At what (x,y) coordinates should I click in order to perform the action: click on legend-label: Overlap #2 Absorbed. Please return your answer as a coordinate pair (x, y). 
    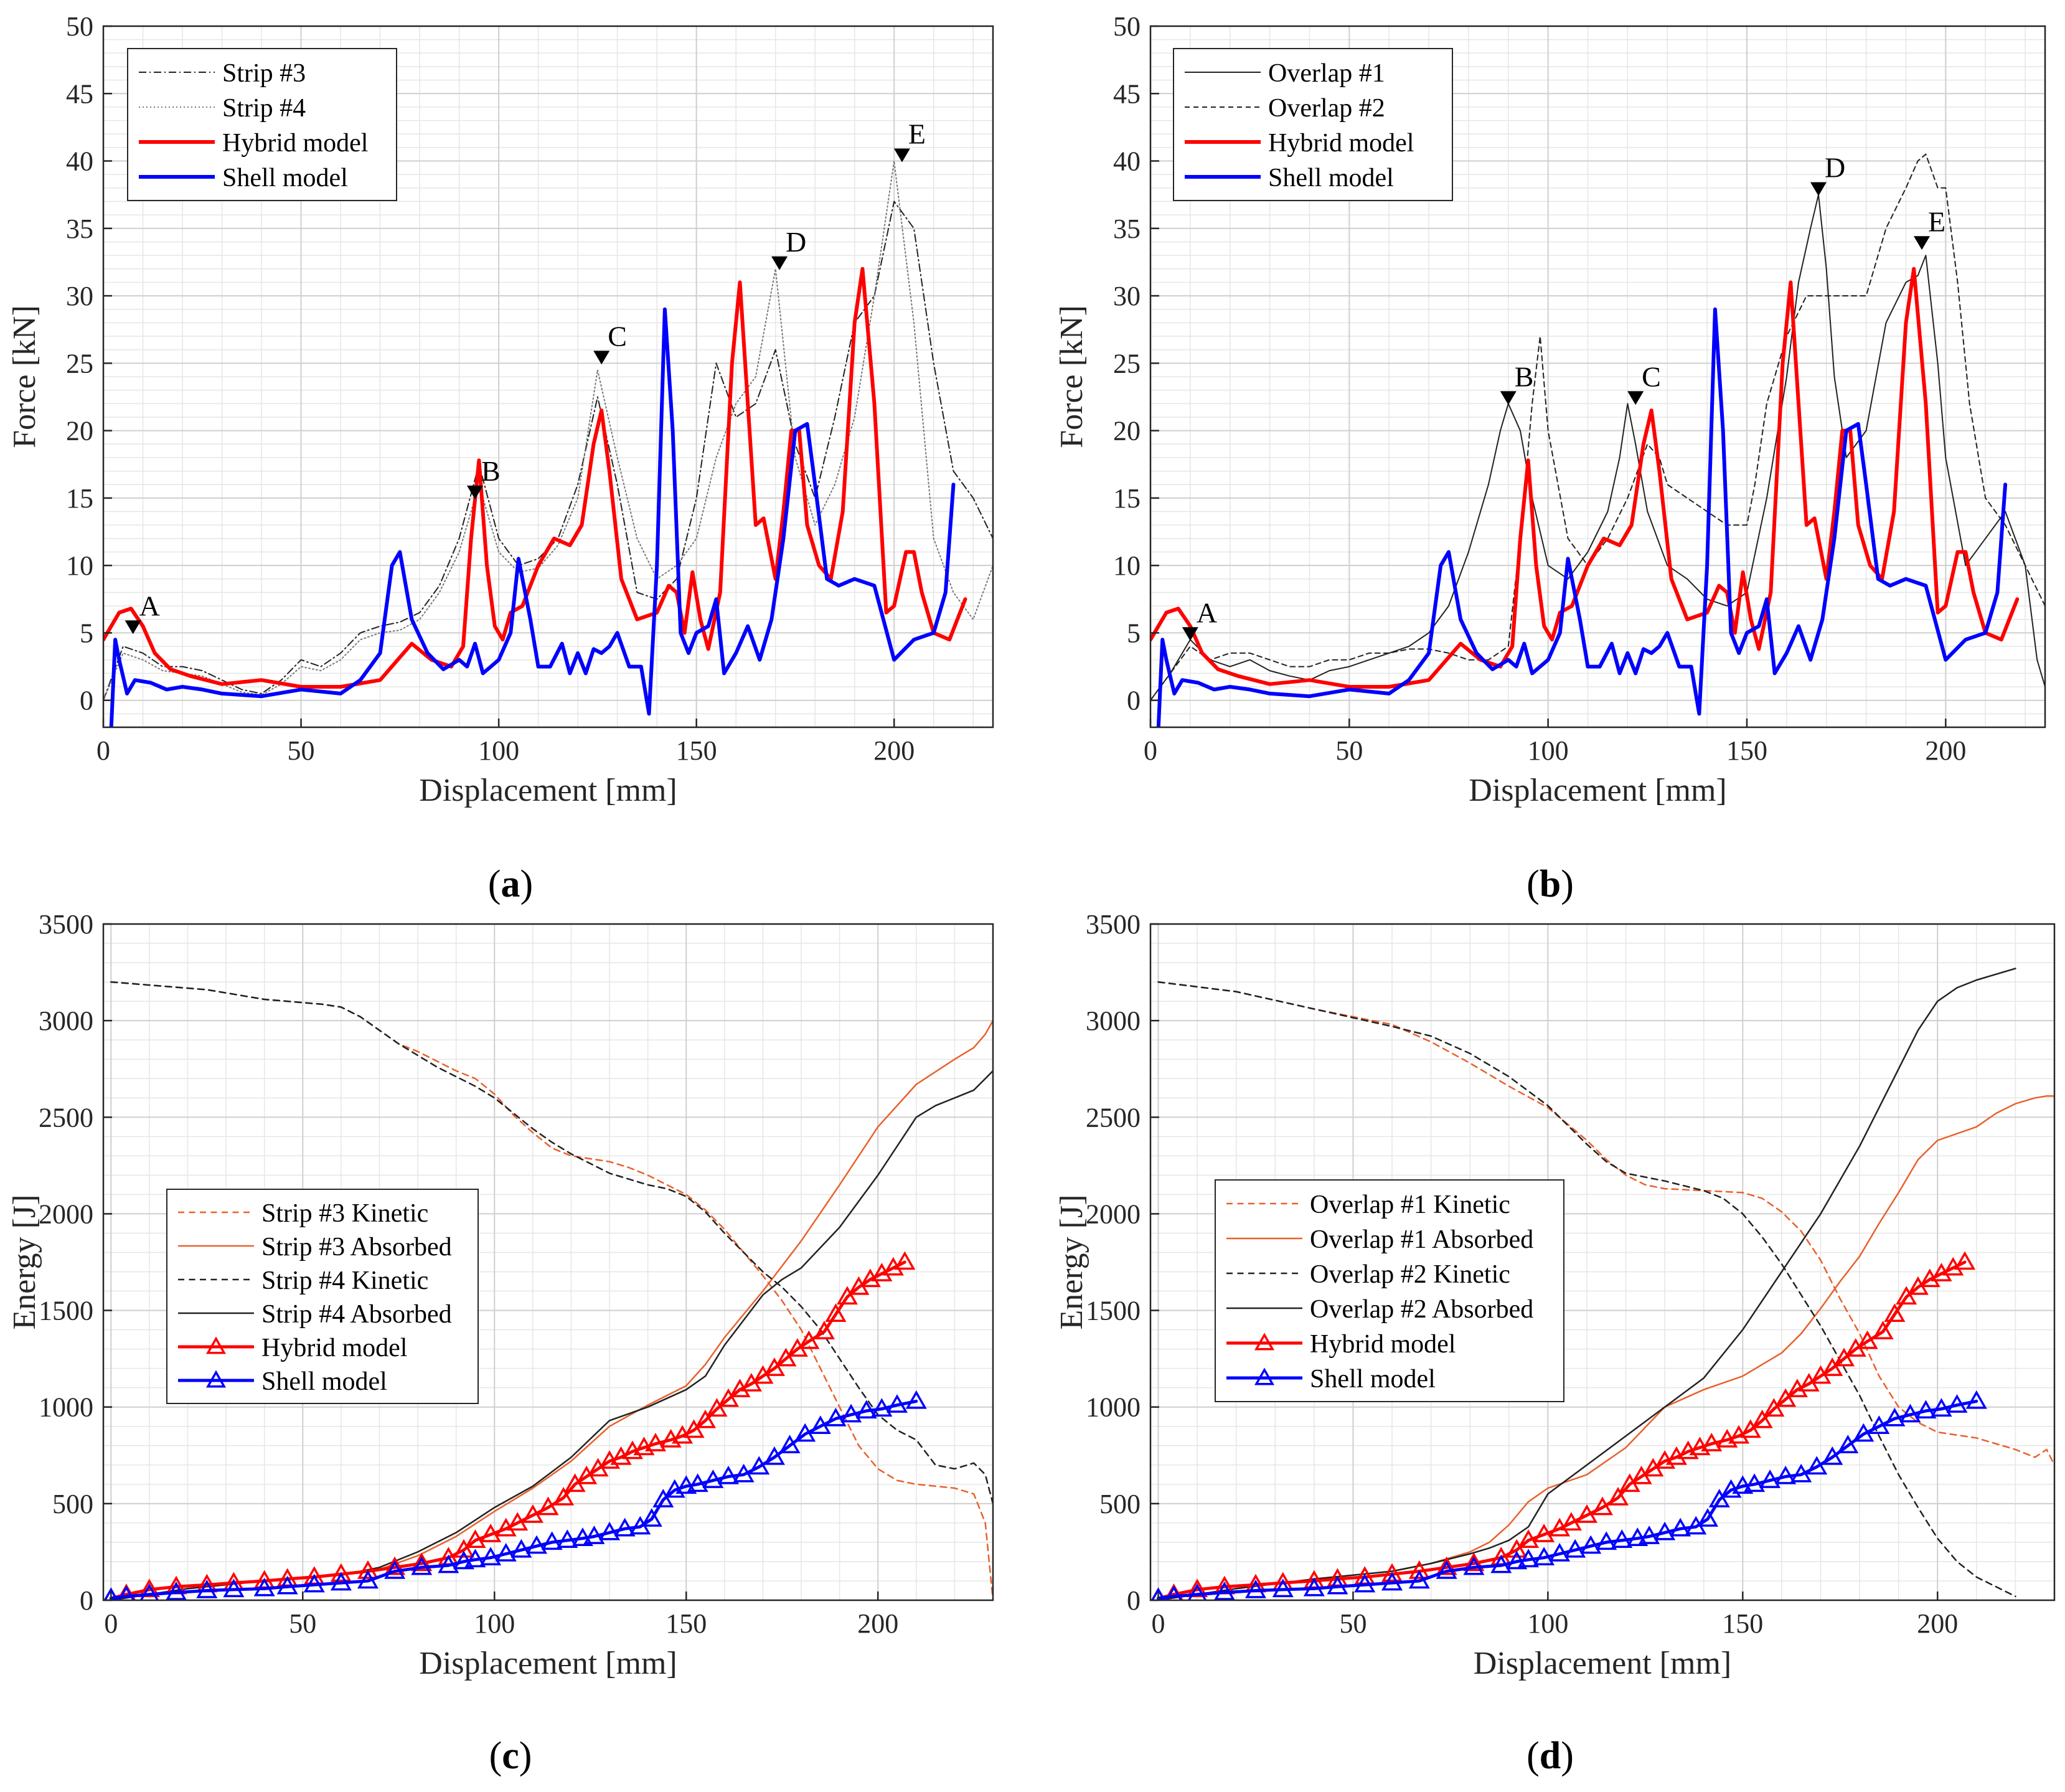
    Looking at the image, I should click on (1422, 1310).